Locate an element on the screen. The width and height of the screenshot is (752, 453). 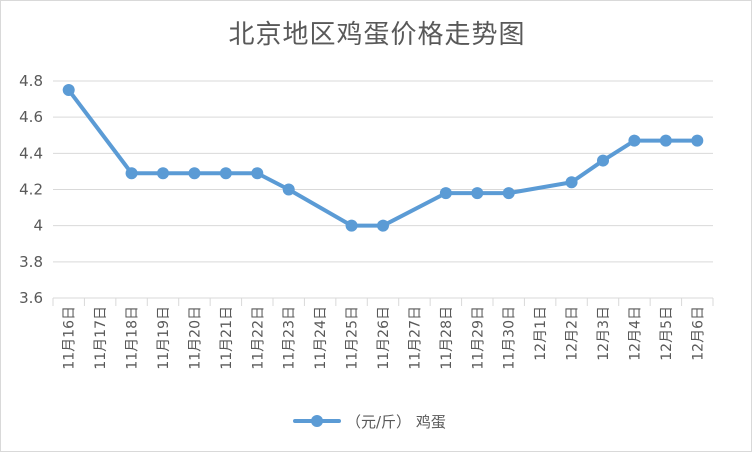
x-tick-label: 11月21日 is located at coordinates (227, 338).